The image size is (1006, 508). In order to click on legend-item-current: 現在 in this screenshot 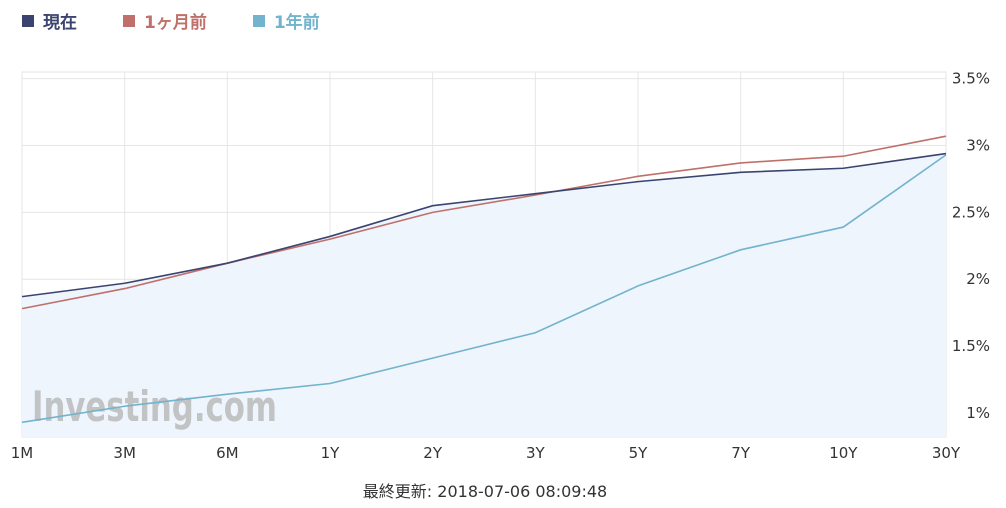, I will do `click(49, 20)`.